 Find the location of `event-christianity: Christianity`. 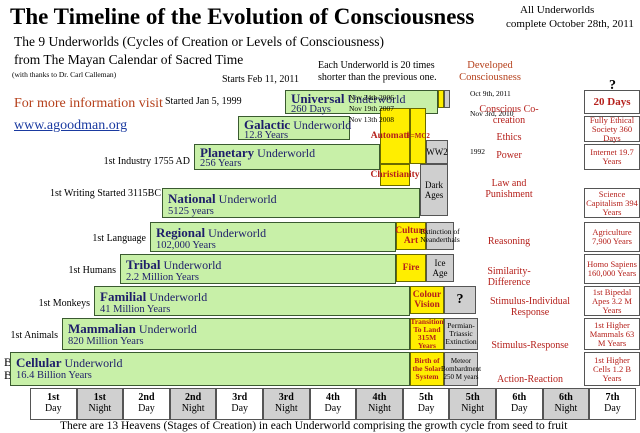

event-christianity: Christianity is located at coordinates (395, 175).